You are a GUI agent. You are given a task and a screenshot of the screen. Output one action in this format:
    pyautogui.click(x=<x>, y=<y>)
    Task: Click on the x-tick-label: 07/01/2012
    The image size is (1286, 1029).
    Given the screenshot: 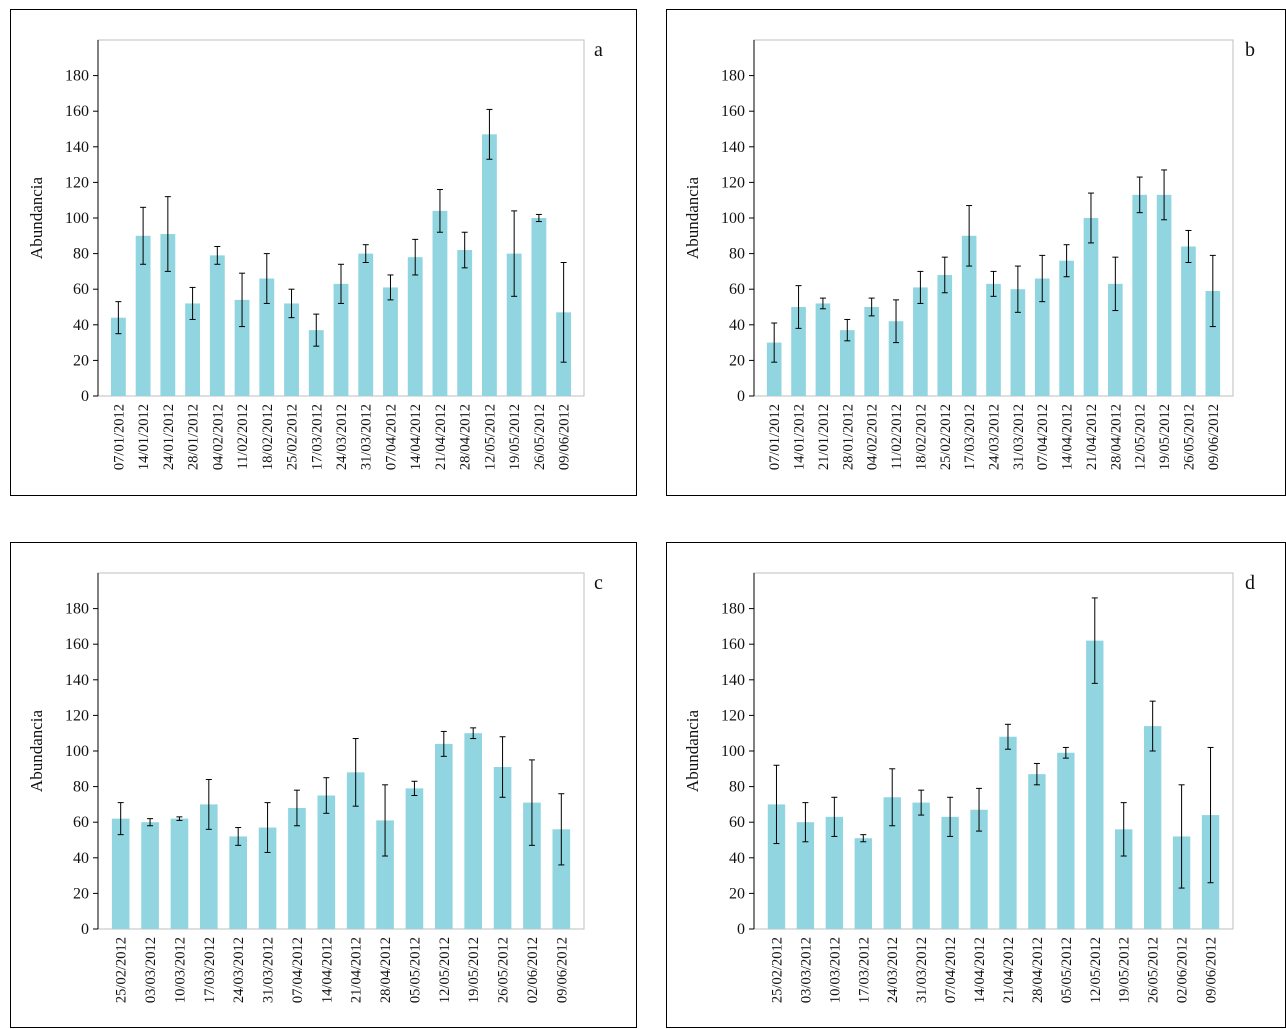 What is the action you would take?
    pyautogui.click(x=119, y=437)
    